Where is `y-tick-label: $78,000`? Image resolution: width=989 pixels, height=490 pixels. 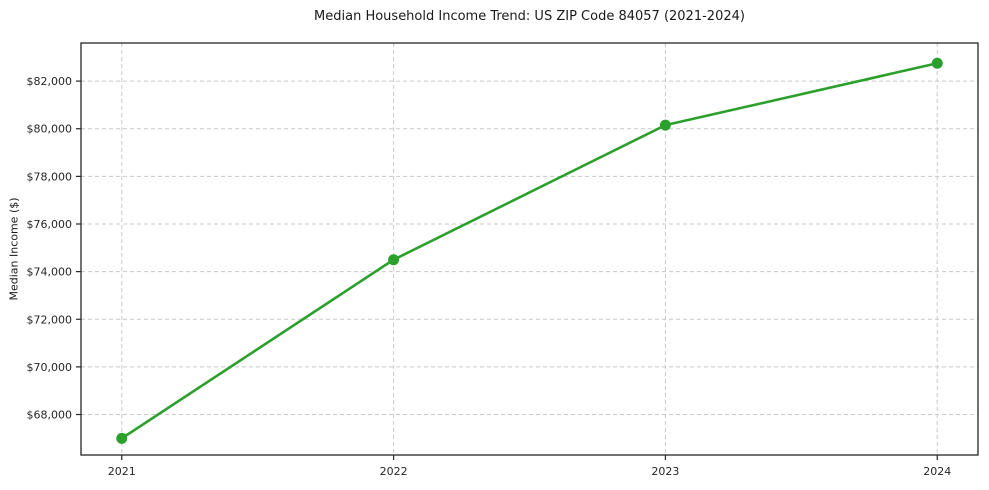 y-tick-label: $78,000 is located at coordinates (50, 176).